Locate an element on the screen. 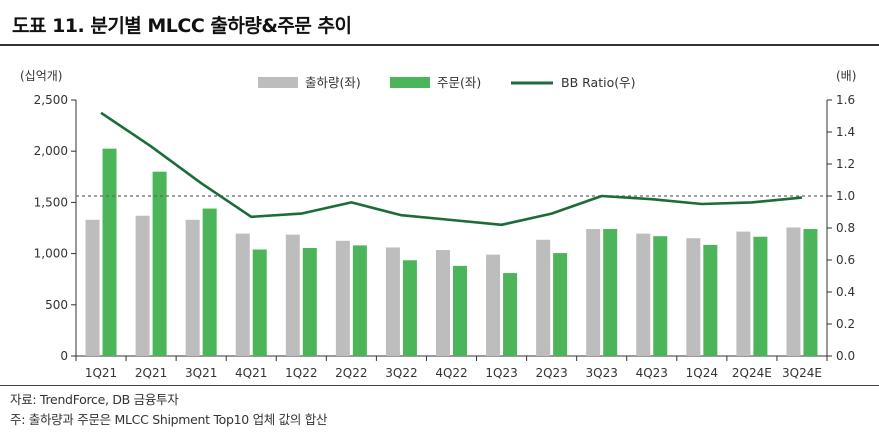 This screenshot has height=441, width=879. legend-orders-label: 주문(좌) is located at coordinates (459, 82).